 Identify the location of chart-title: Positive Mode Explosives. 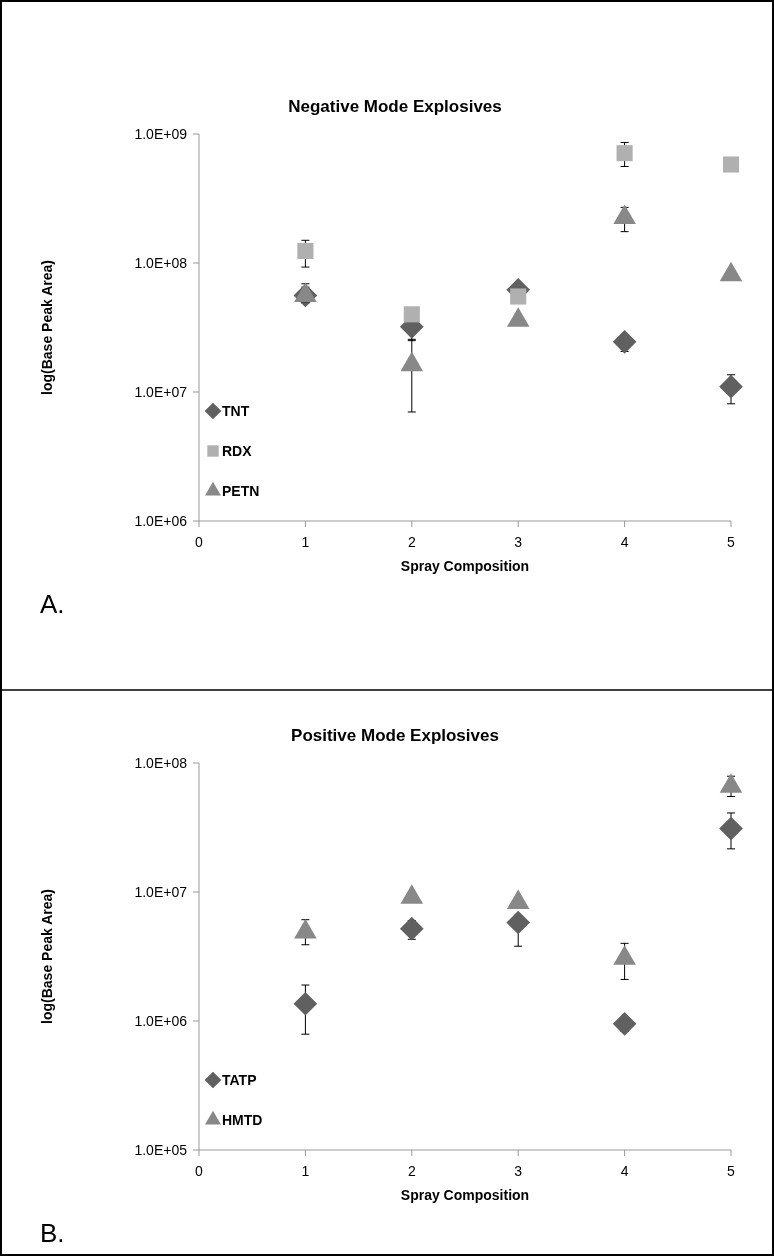
(395, 735).